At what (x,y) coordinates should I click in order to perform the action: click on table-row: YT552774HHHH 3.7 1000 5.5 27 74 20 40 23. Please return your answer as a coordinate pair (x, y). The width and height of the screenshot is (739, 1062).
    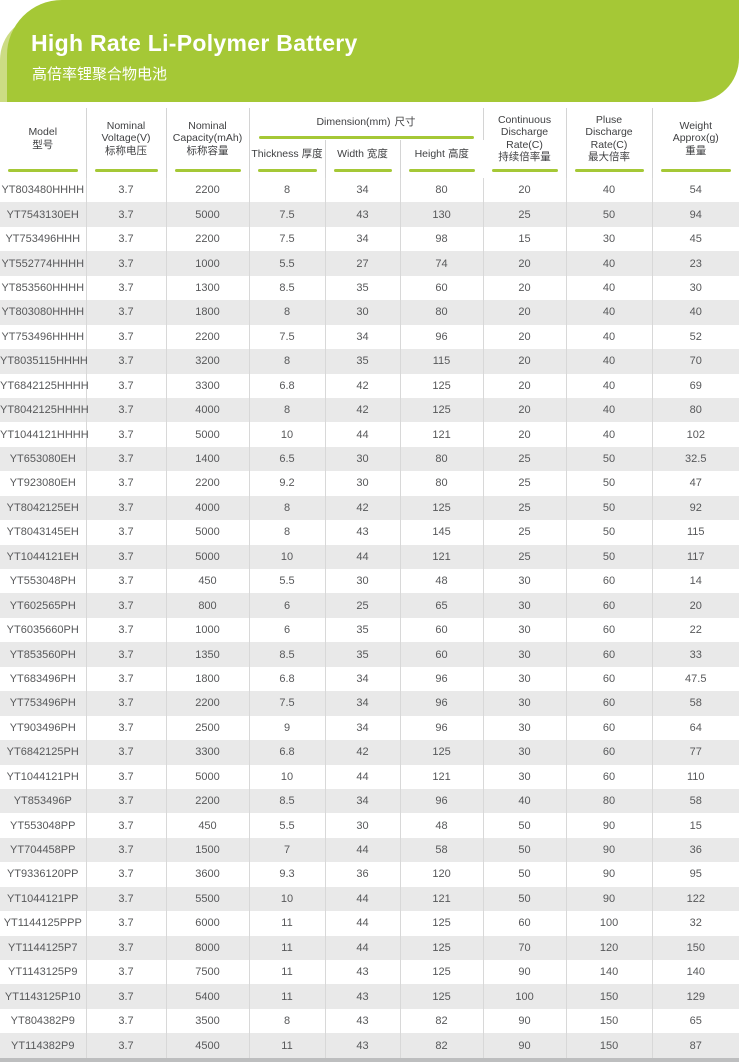
    Looking at the image, I should click on (369, 263).